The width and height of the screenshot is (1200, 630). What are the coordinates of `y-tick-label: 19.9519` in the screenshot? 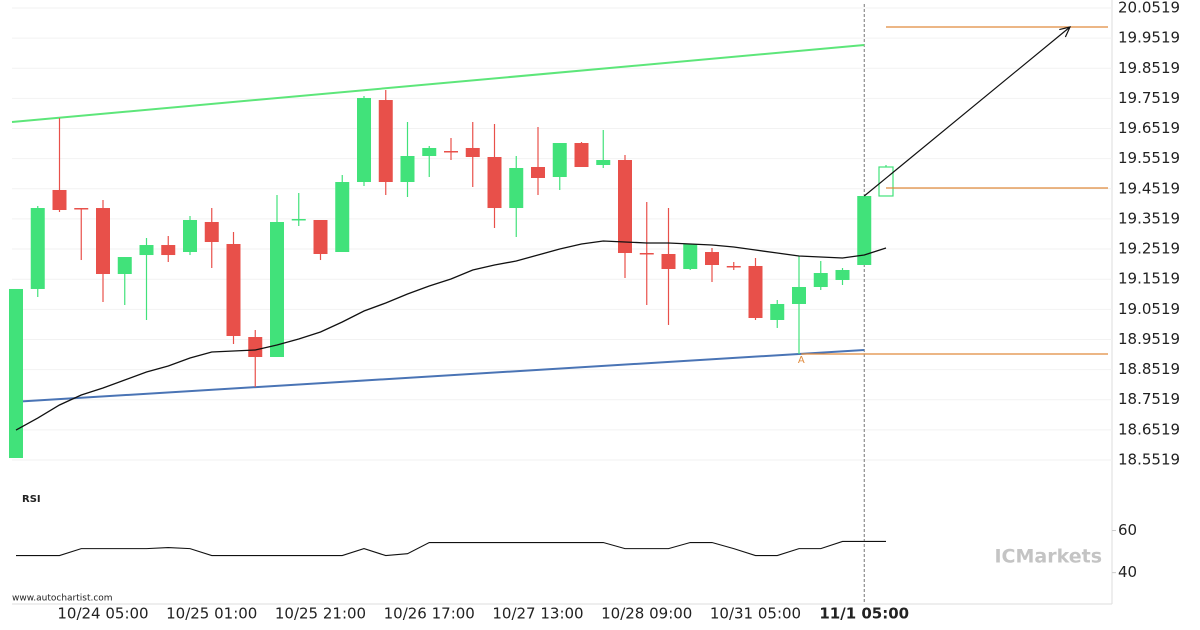 It's located at (1149, 38).